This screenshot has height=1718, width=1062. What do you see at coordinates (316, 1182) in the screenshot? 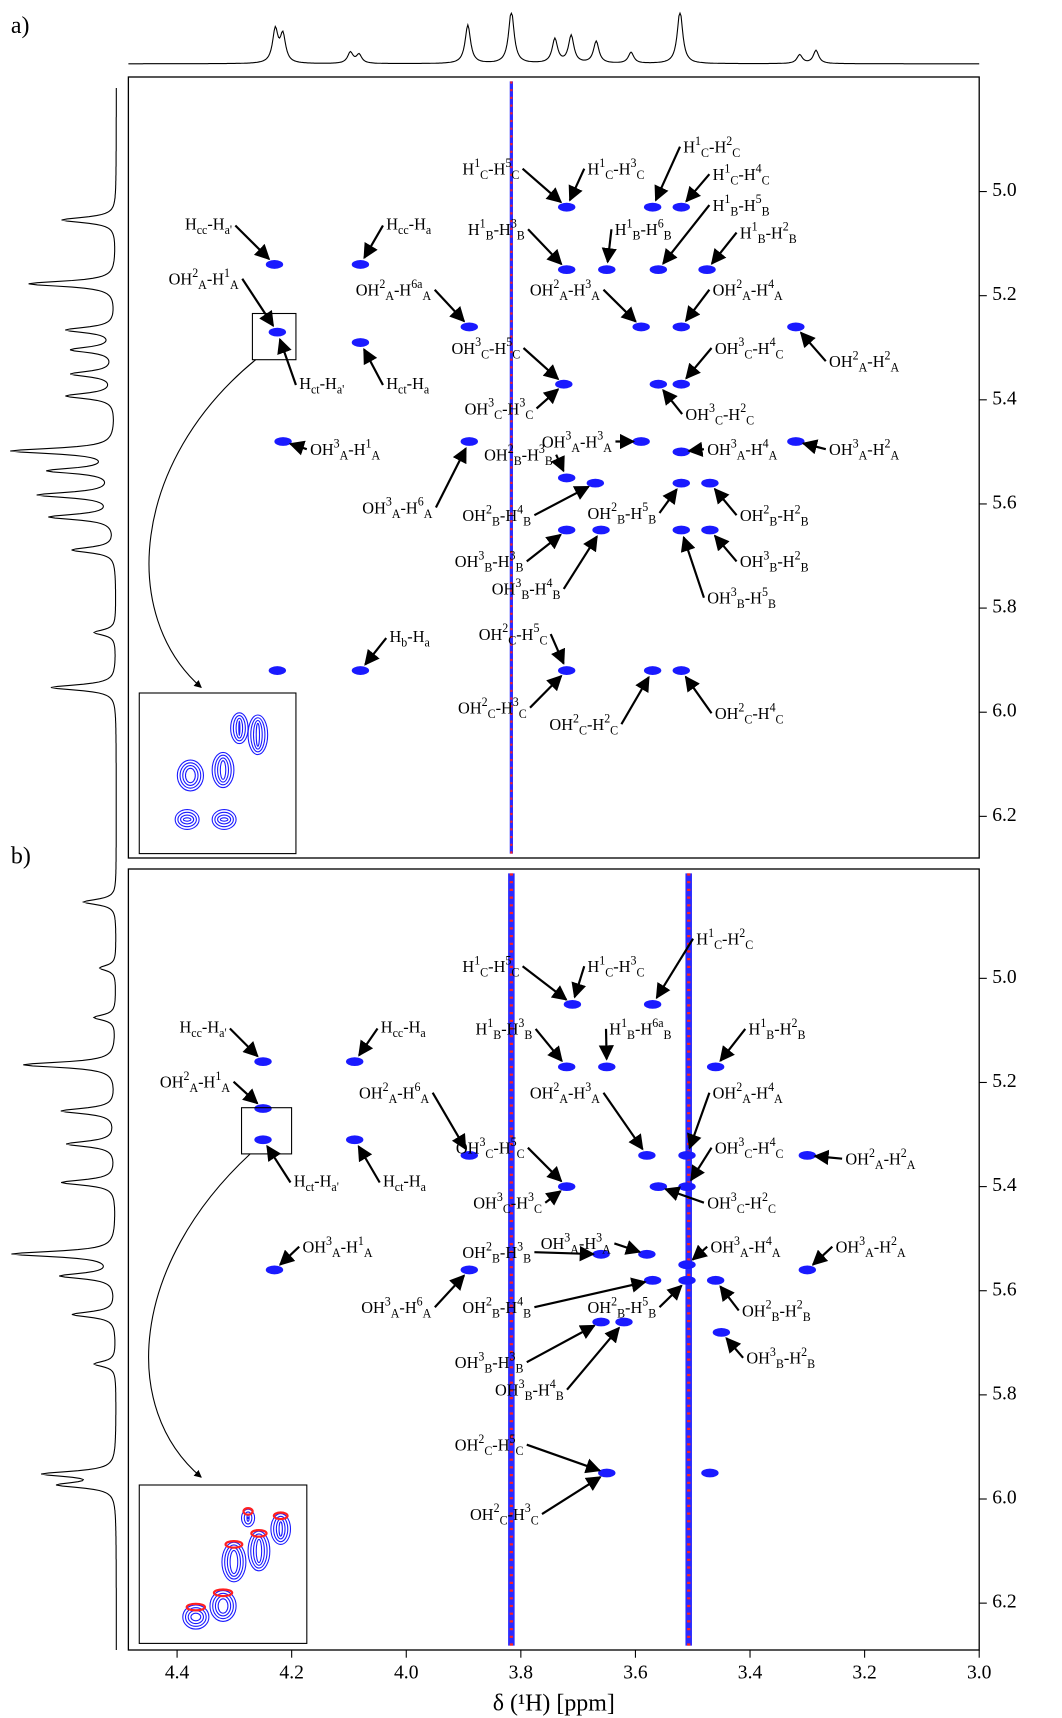
I see `peak-label: Hct-Ha'` at bounding box center [316, 1182].